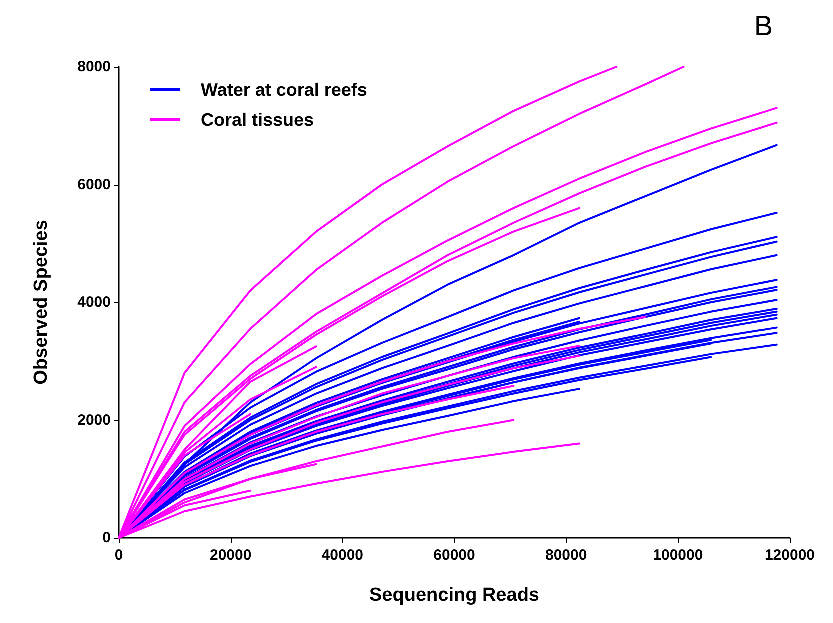 The image size is (833, 623). Describe the element at coordinates (566, 555) in the screenshot. I see `x-tick-label: 80000` at that location.